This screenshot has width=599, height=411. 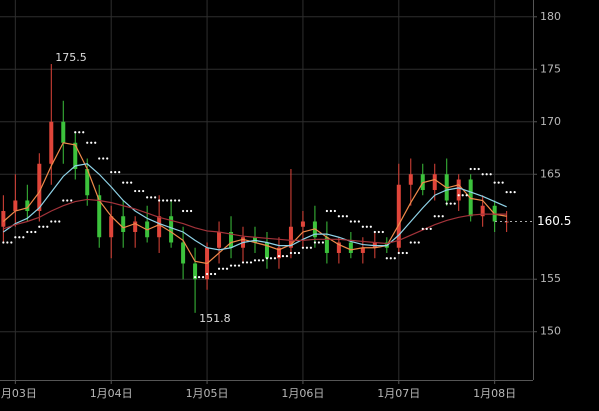 I want to click on annotation: 151.8, so click(x=215, y=318).